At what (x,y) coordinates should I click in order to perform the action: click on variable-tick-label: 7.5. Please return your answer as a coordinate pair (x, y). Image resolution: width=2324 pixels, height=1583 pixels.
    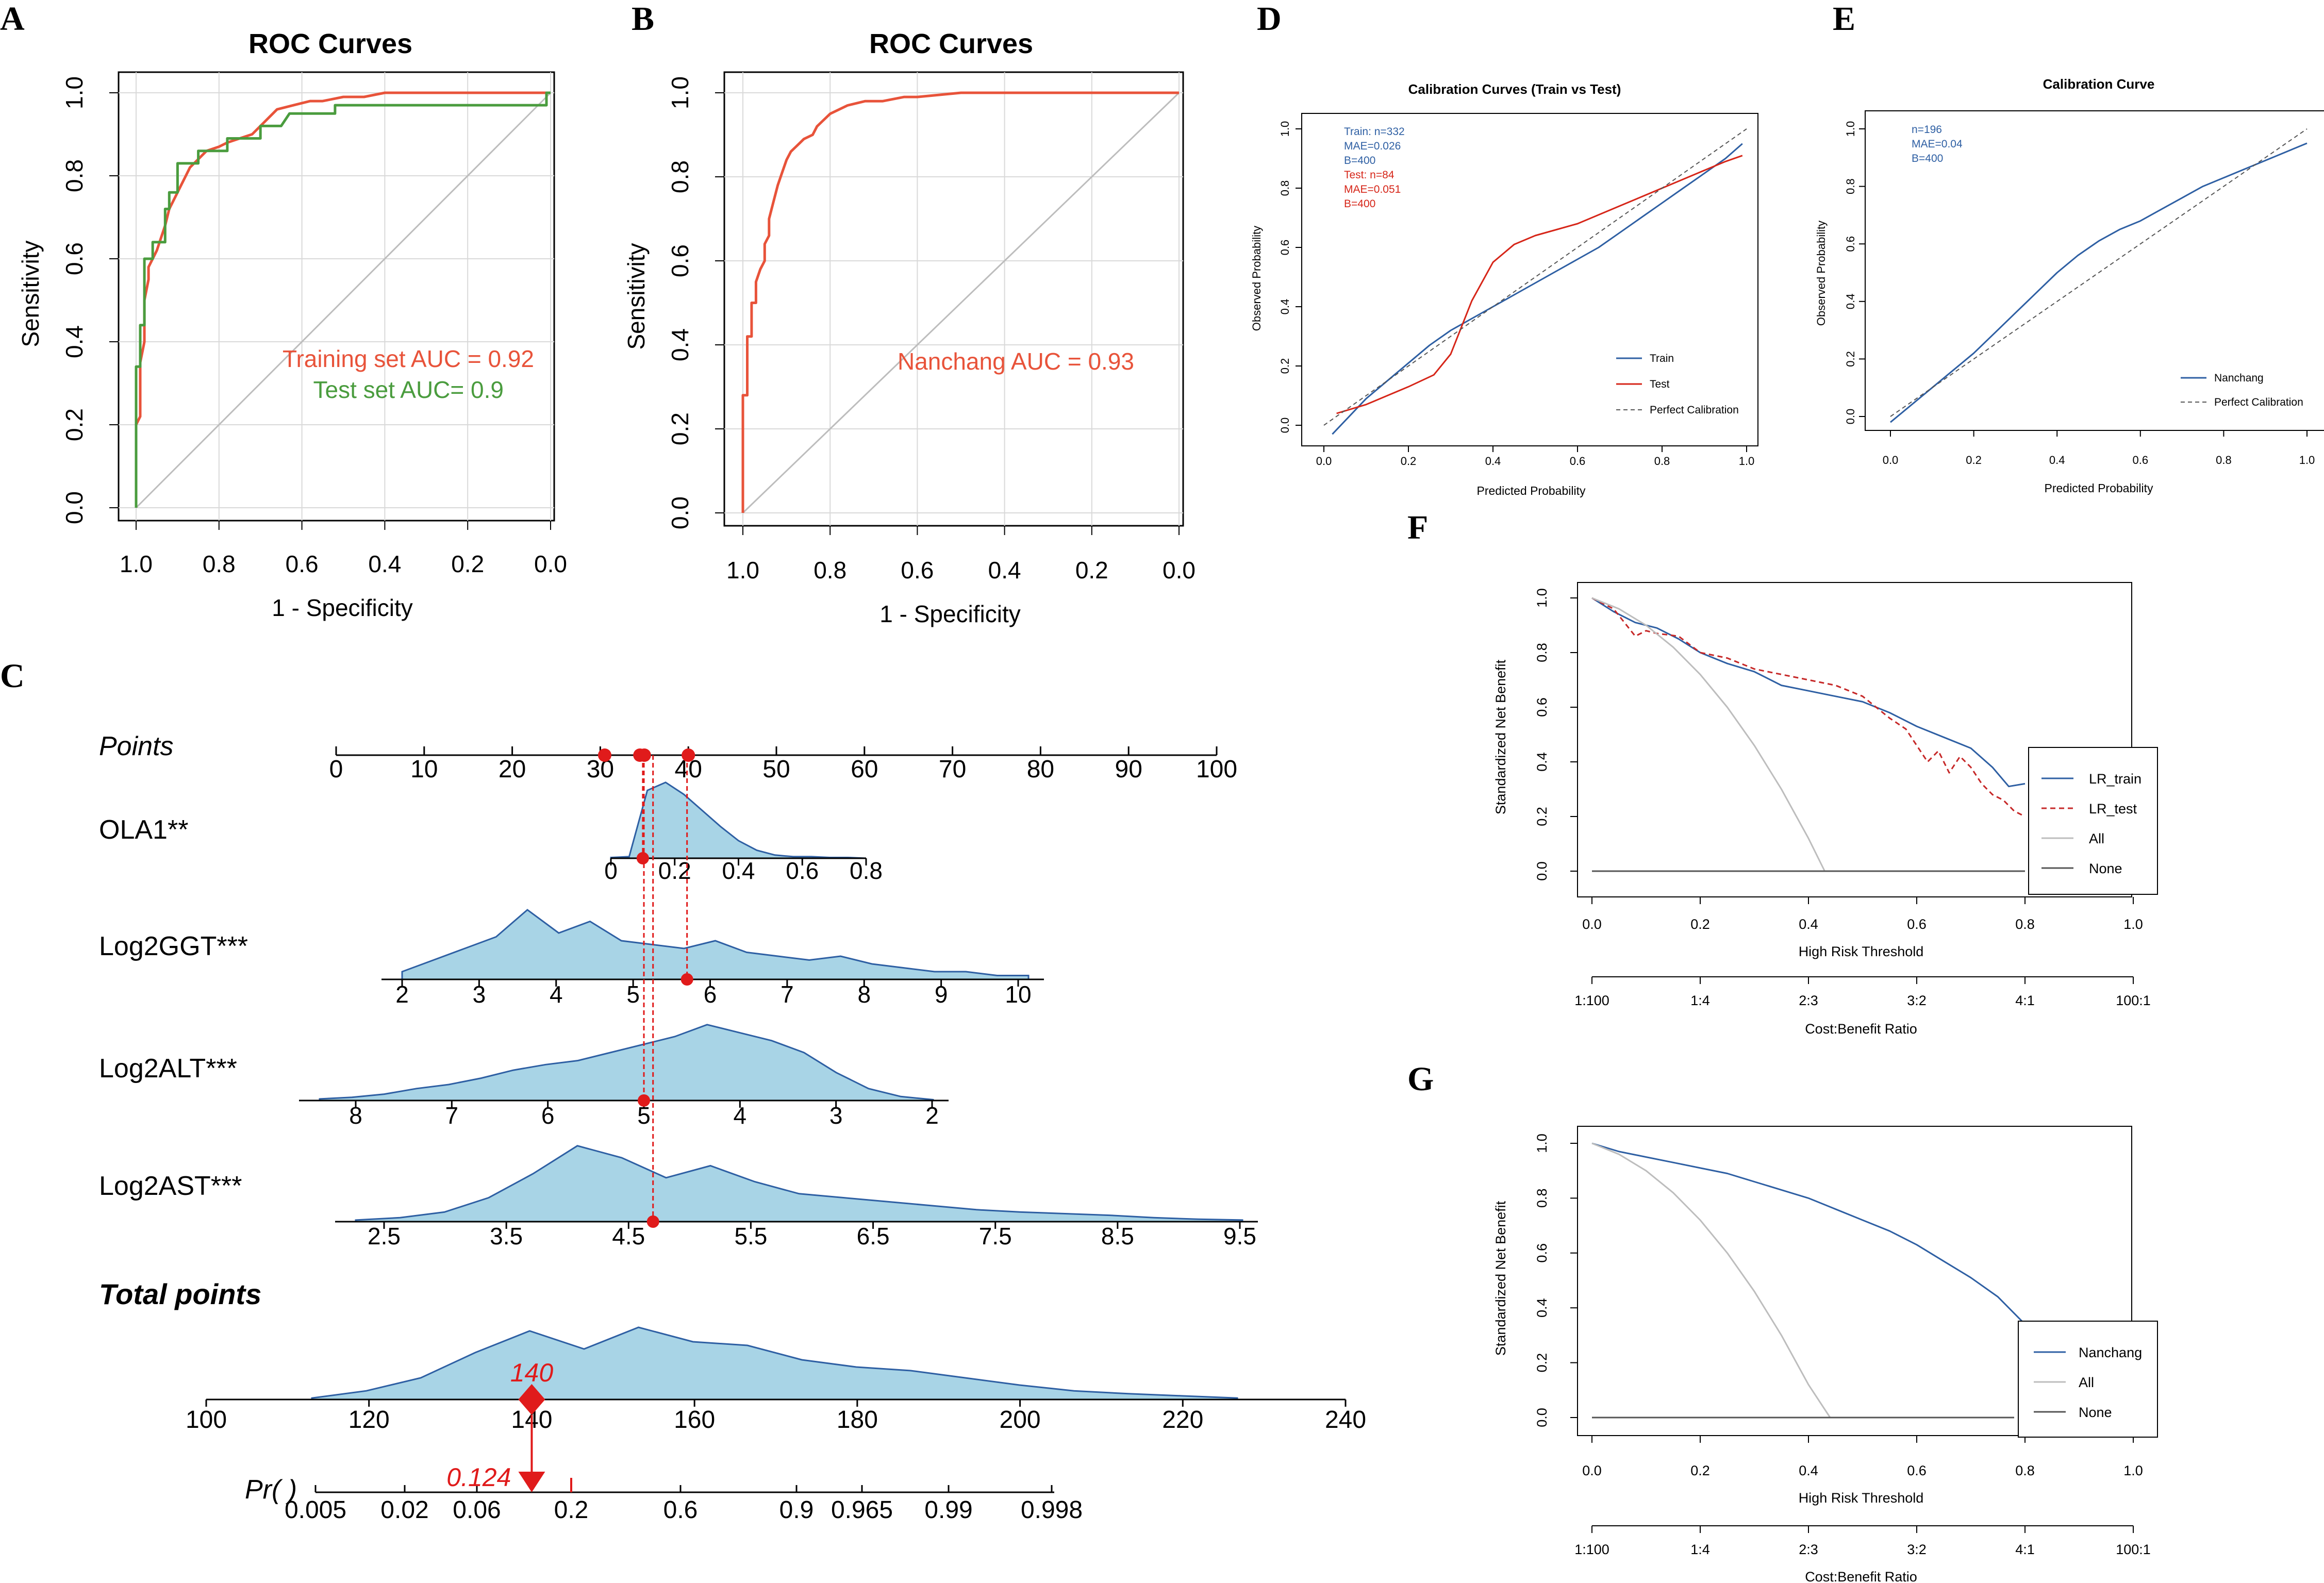
    Looking at the image, I should click on (995, 1236).